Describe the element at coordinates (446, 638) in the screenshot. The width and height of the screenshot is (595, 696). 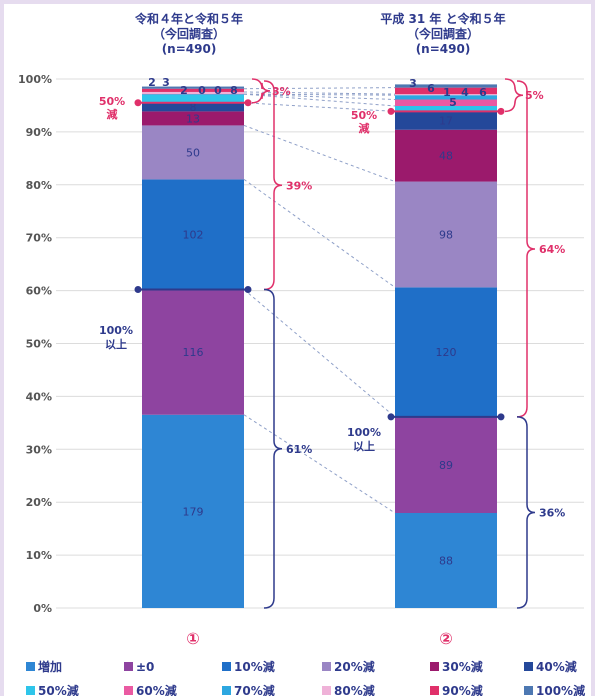
I see `bar-marker: ②` at that location.